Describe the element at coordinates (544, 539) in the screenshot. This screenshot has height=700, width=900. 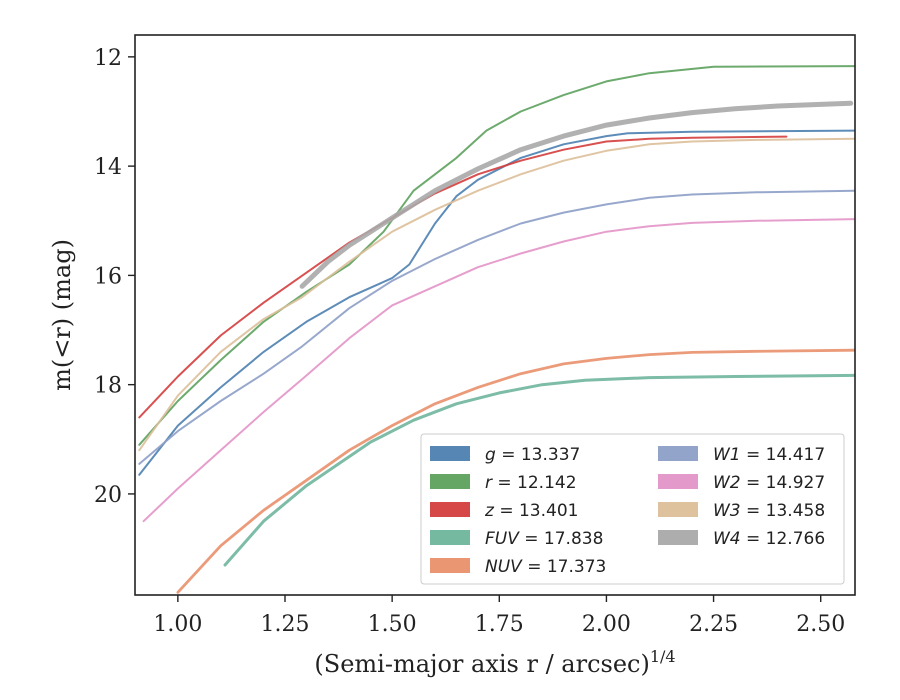
I see `legend-label-fuv: FUV = 17.838` at that location.